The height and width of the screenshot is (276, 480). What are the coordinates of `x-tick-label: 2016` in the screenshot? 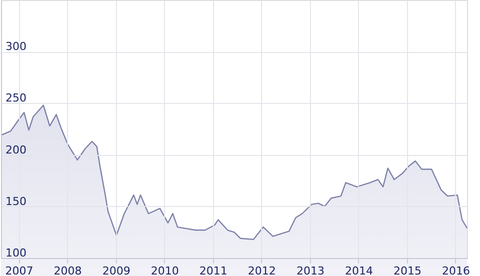 It's located at (456, 270).